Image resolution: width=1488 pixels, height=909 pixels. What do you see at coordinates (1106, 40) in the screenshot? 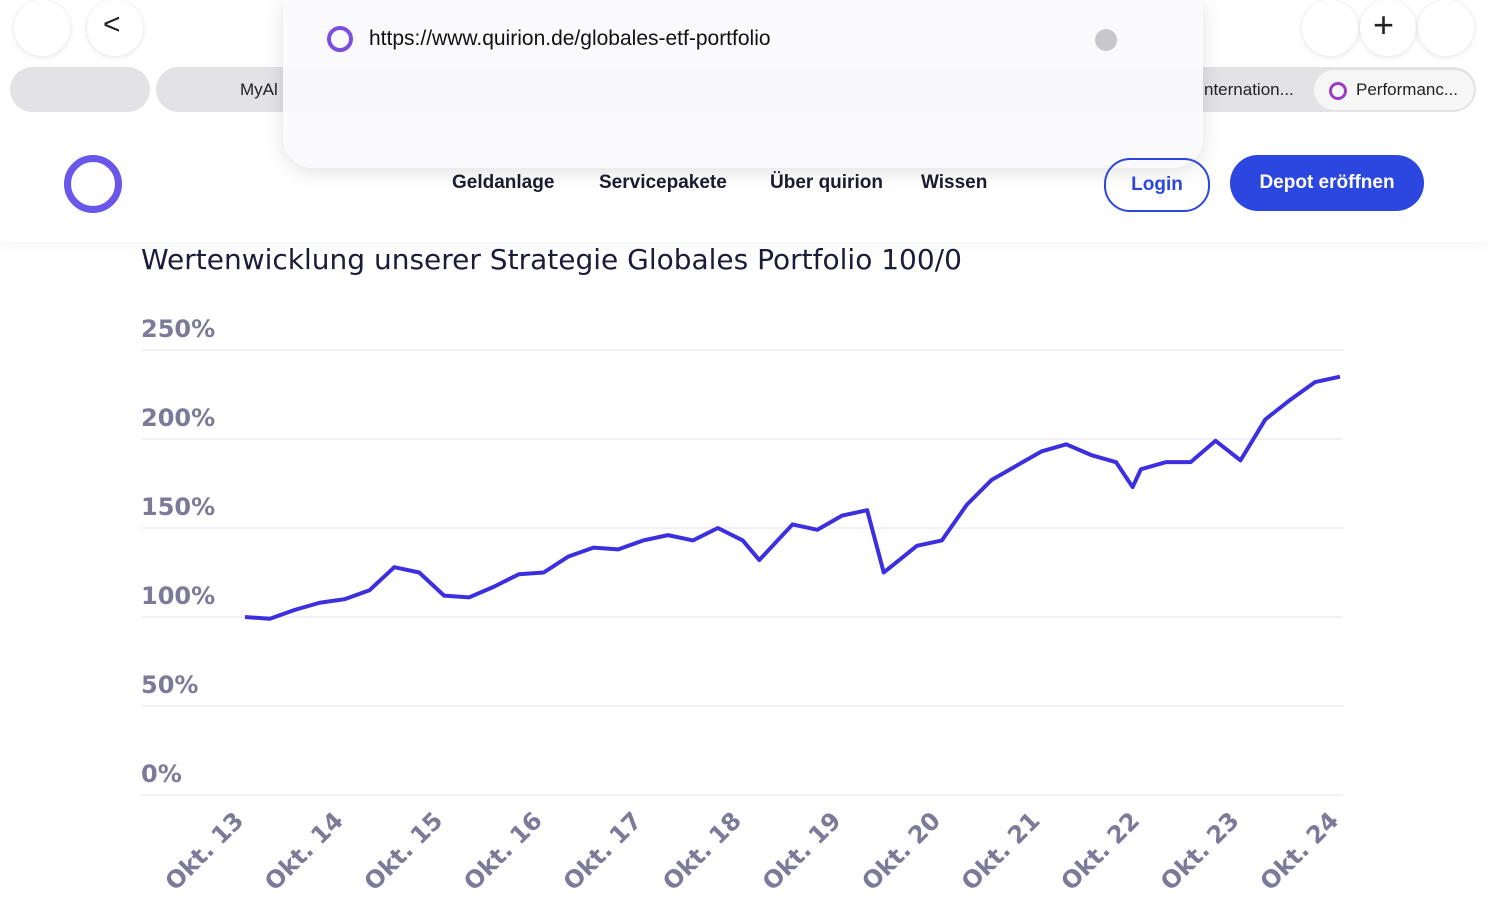
I see `clear-button` at bounding box center [1106, 40].